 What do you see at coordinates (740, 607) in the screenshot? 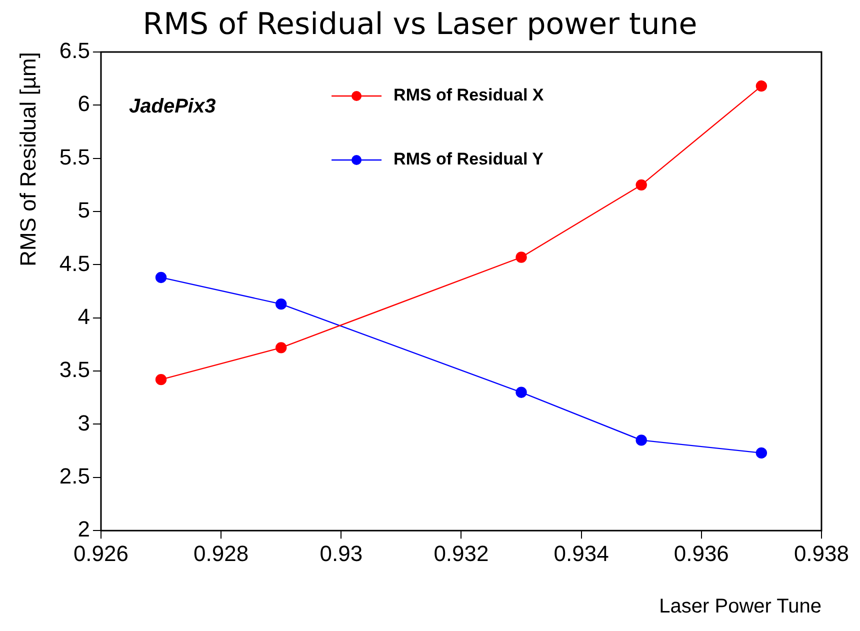
I see `x-axis-title: Laser Power Tune` at bounding box center [740, 607].